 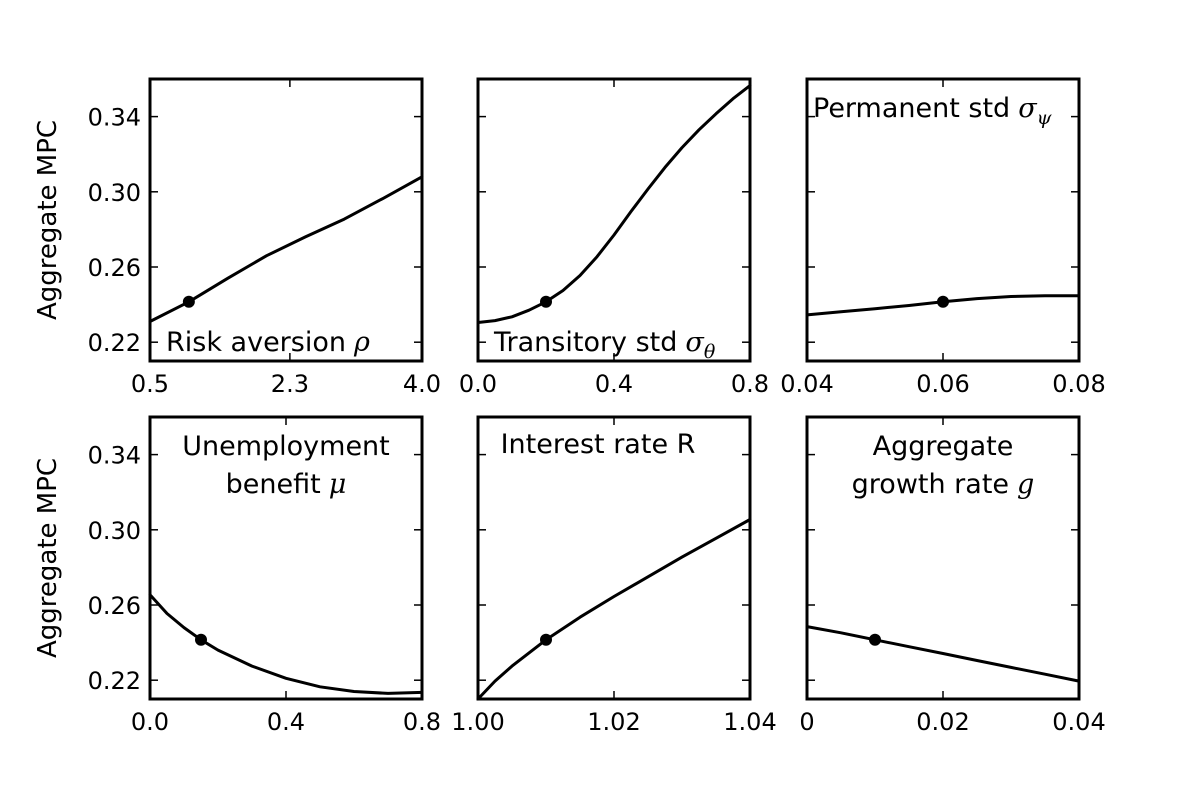 I want to click on panel-title-text: Permanent std, so click(x=911, y=108).